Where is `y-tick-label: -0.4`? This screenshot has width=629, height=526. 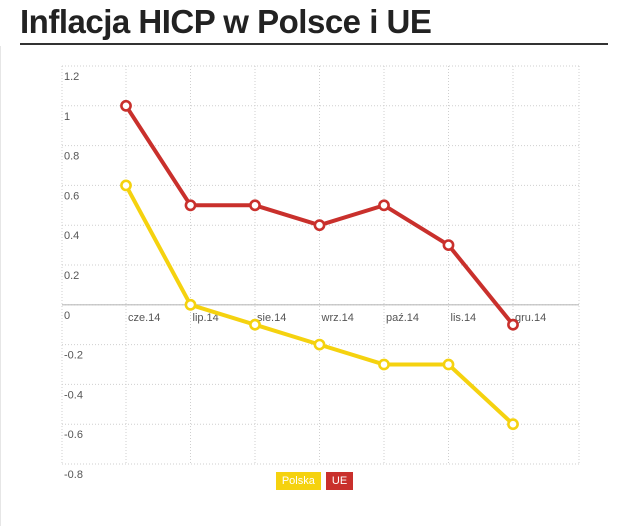
y-tick-label: -0.4 is located at coordinates (73, 395).